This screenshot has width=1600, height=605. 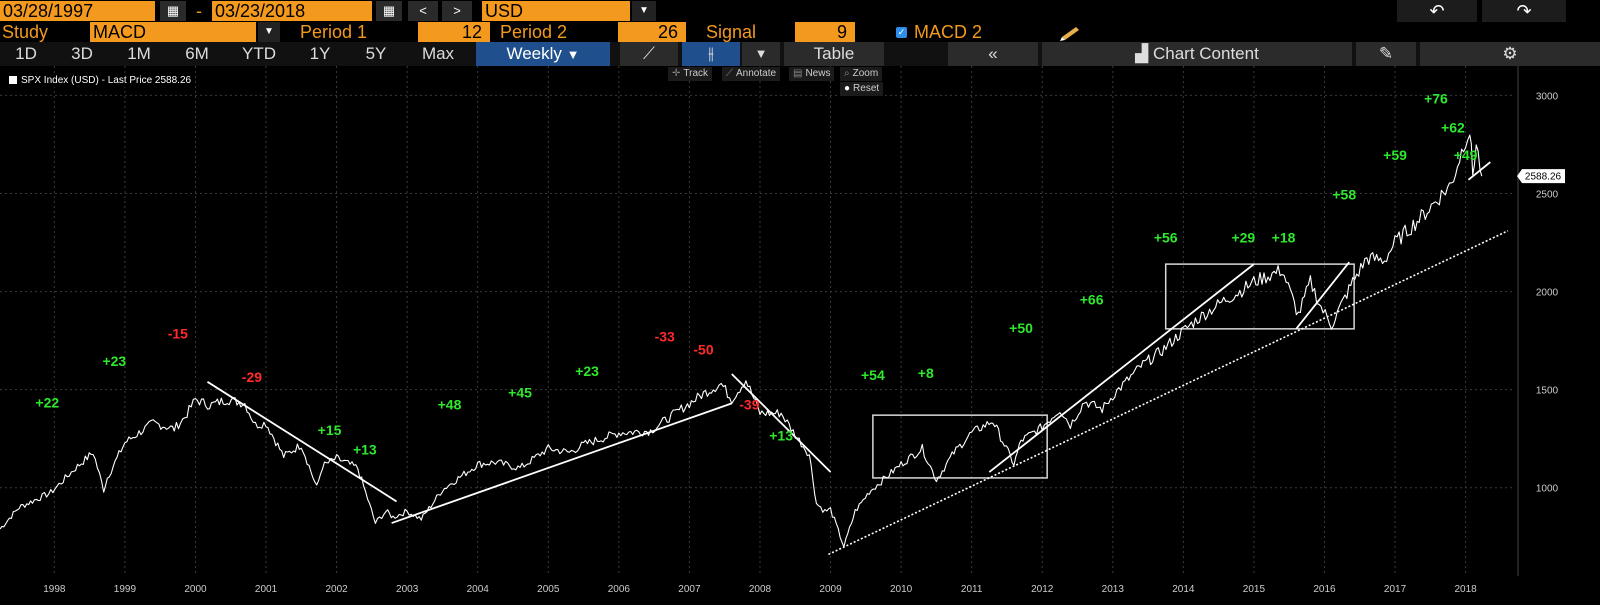 What do you see at coordinates (847, 88) in the screenshot?
I see `reset-icon: ●` at bounding box center [847, 88].